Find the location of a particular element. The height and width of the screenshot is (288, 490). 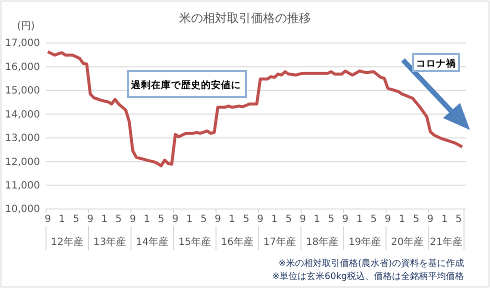

y-tick-label: 12,000 is located at coordinates (22, 162).